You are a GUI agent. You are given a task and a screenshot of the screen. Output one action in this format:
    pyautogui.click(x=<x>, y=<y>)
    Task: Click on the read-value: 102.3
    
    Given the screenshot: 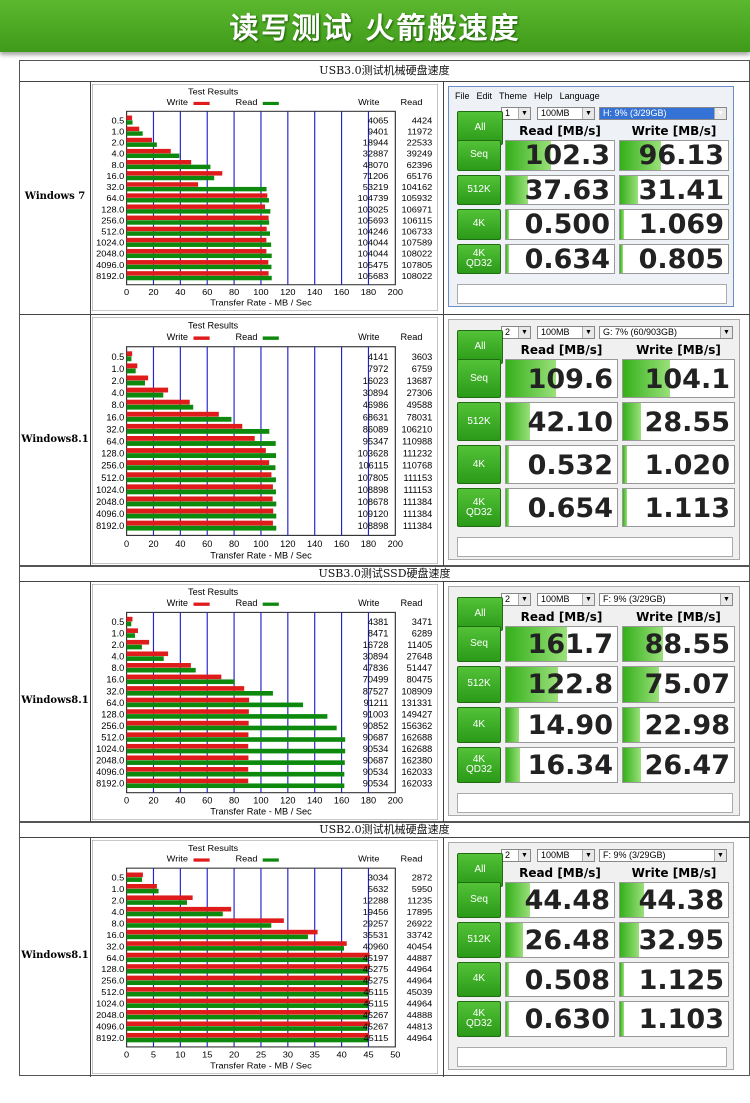 What is the action you would take?
    pyautogui.click(x=567, y=155)
    